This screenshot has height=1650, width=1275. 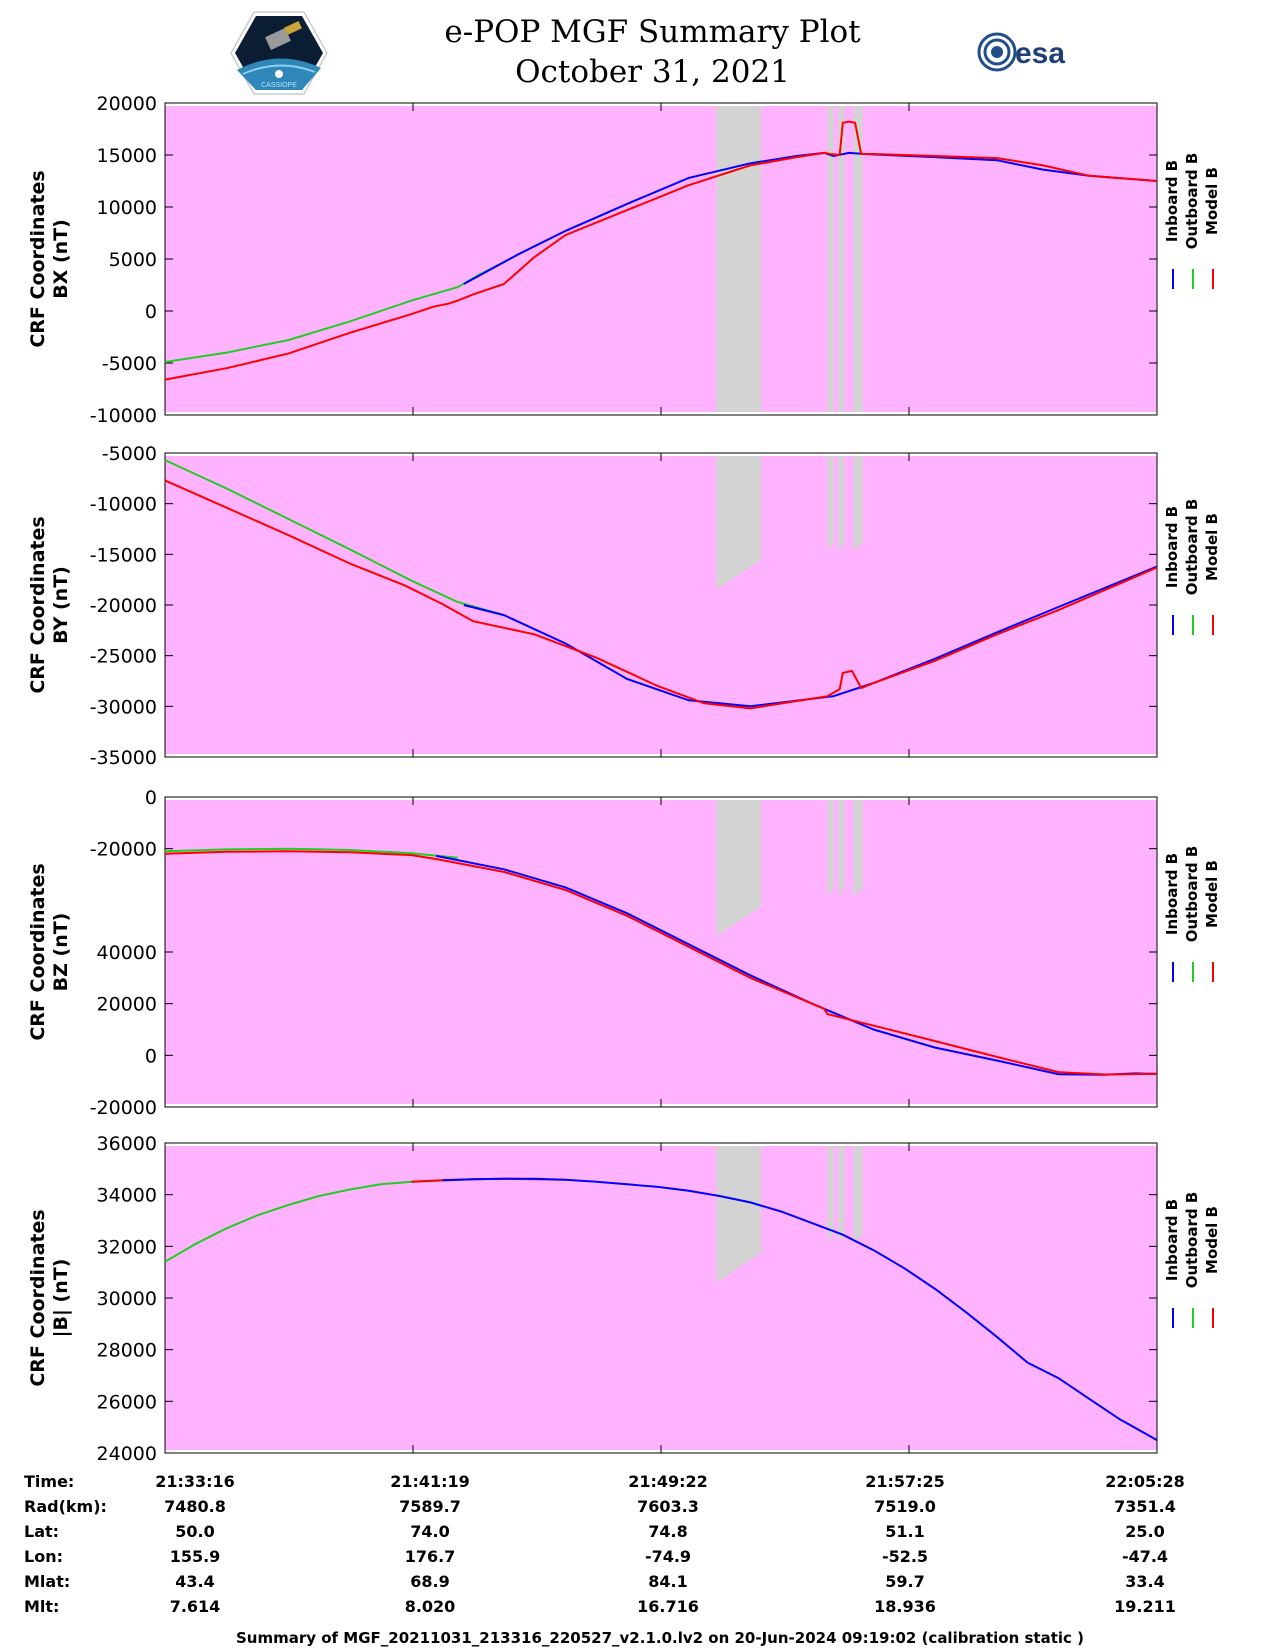 I want to click on table-cell: 176.7, so click(x=430, y=1556).